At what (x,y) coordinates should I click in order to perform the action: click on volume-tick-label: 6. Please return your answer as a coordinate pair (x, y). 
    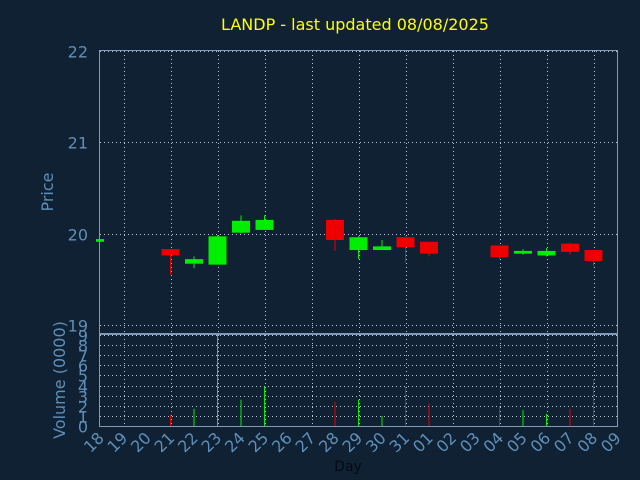
    Looking at the image, I should click on (83, 366).